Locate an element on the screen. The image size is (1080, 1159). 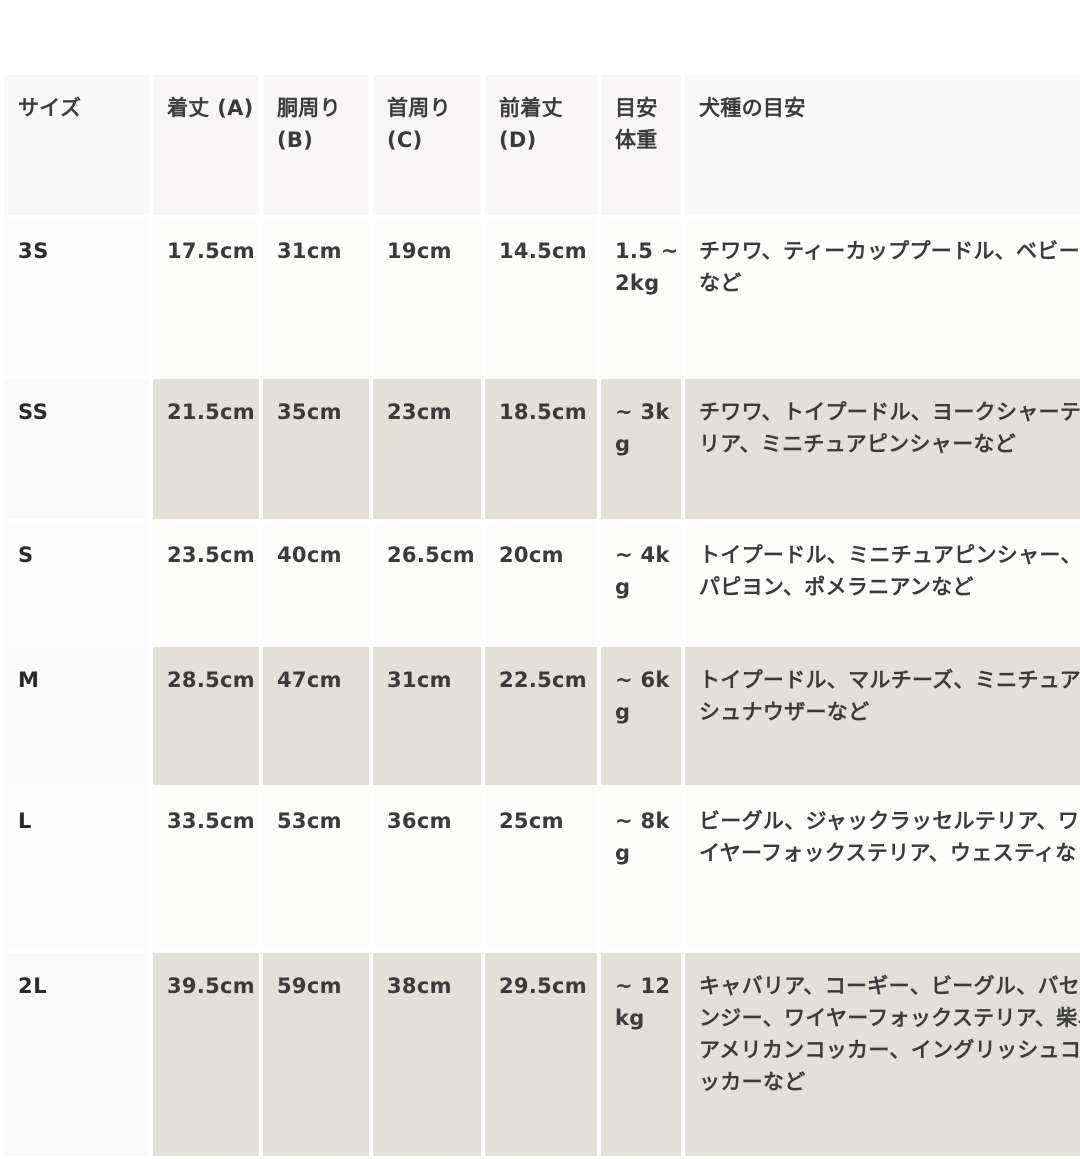
cell-weight: ~ 3kg is located at coordinates (641, 449).